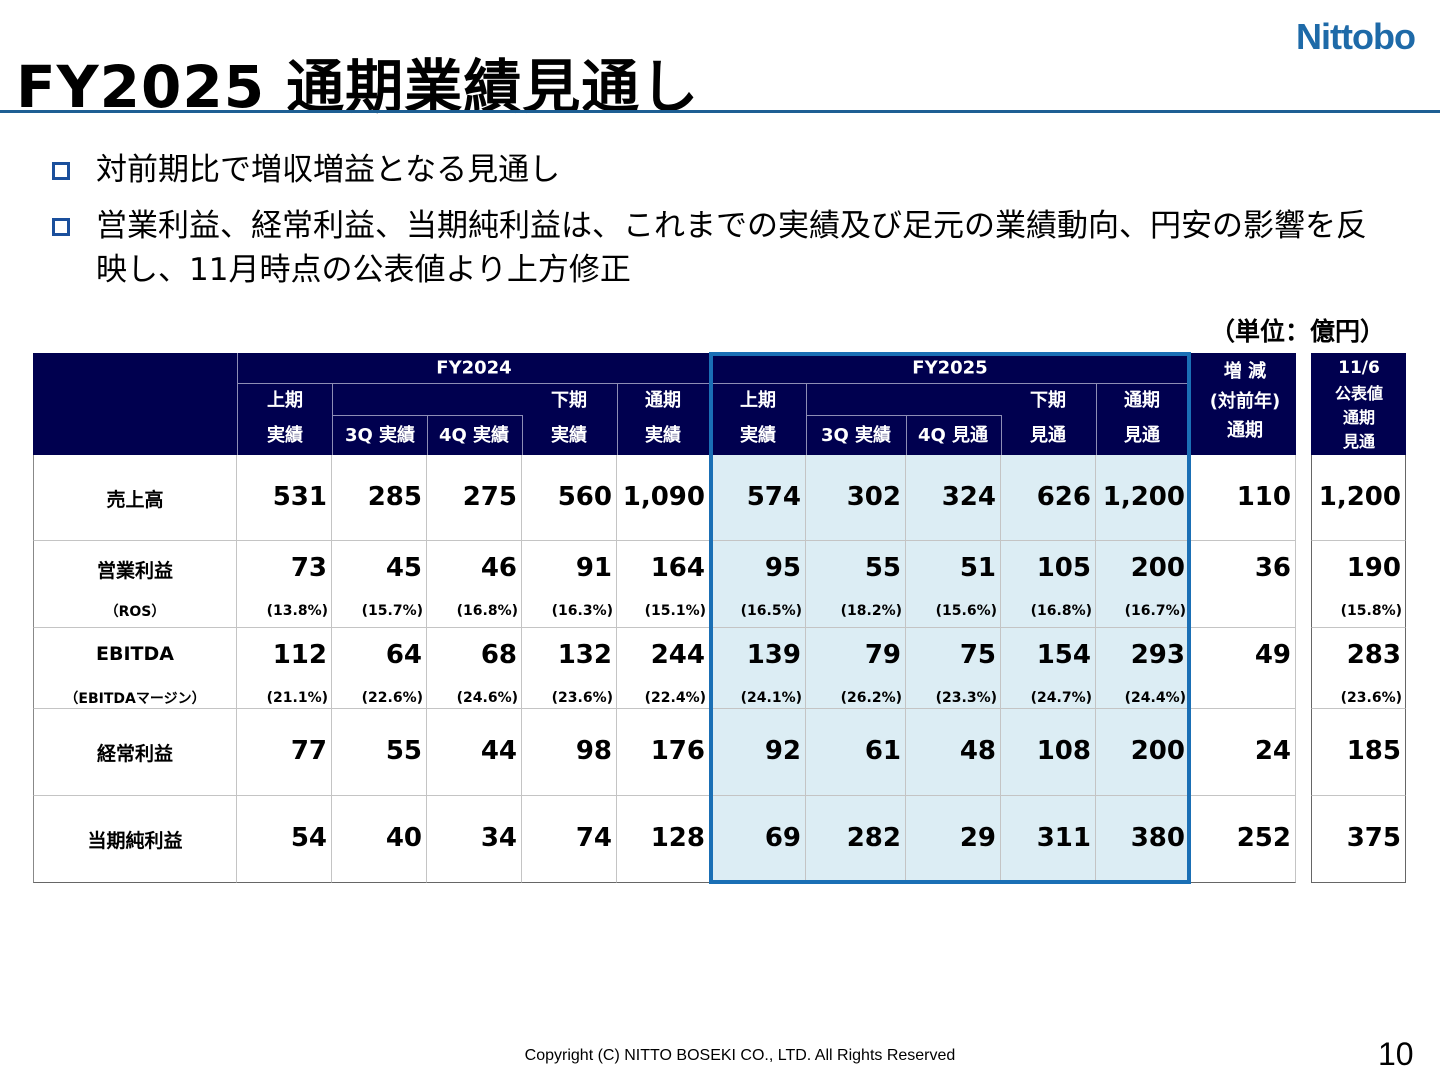 Image resolution: width=1440 pixels, height=1080 pixels. I want to click on table-cell: 531, so click(284, 498).